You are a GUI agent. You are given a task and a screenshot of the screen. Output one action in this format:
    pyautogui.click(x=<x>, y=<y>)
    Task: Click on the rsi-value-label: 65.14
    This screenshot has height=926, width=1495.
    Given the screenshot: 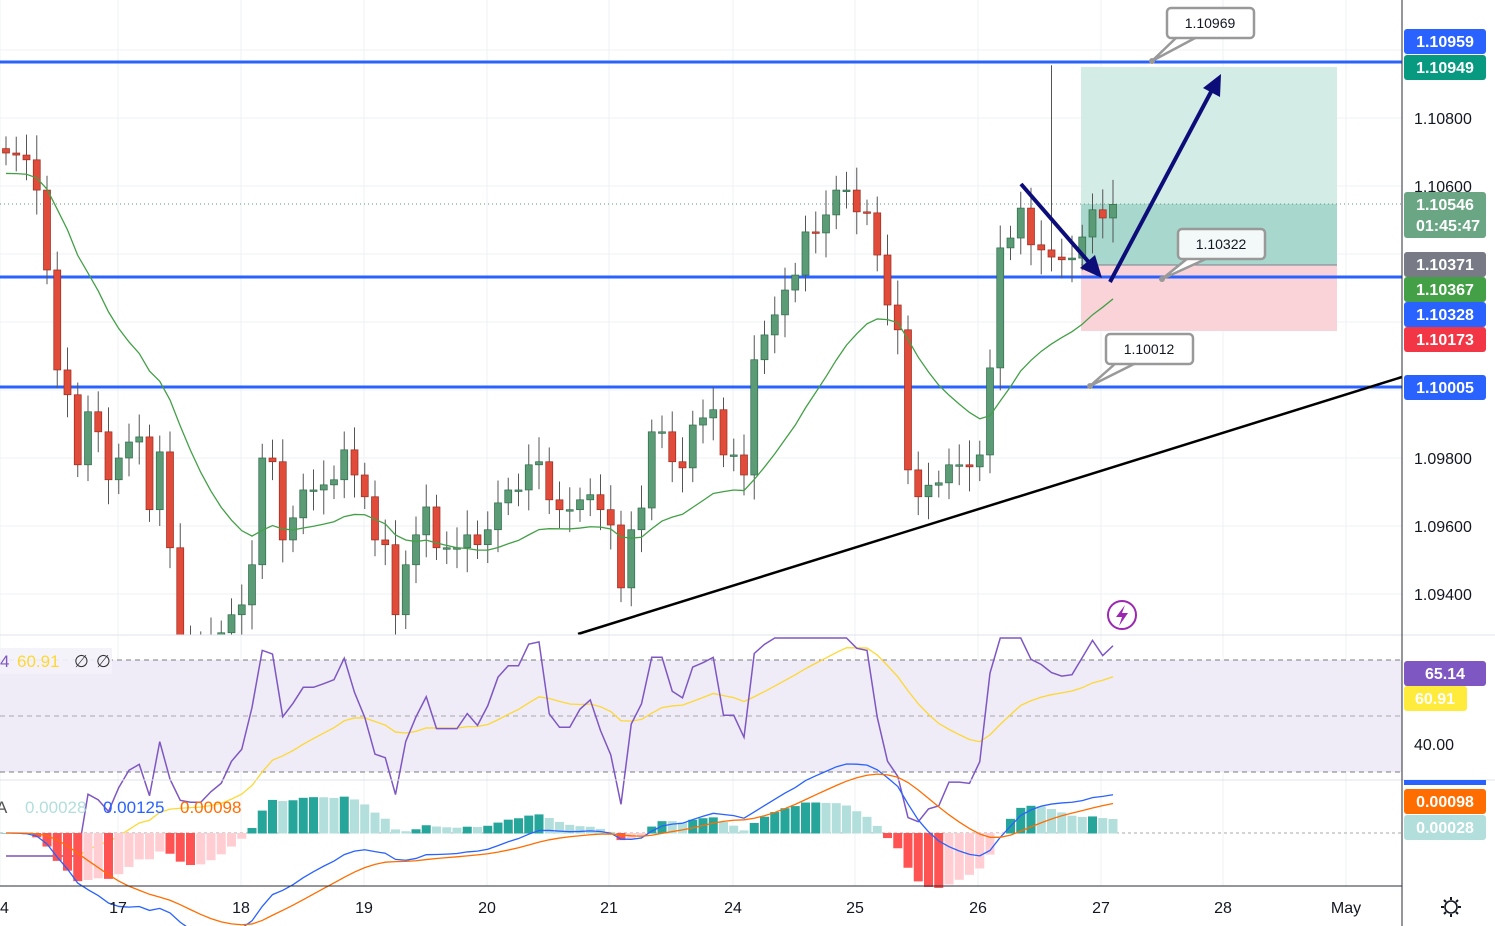 What is the action you would take?
    pyautogui.click(x=1445, y=673)
    